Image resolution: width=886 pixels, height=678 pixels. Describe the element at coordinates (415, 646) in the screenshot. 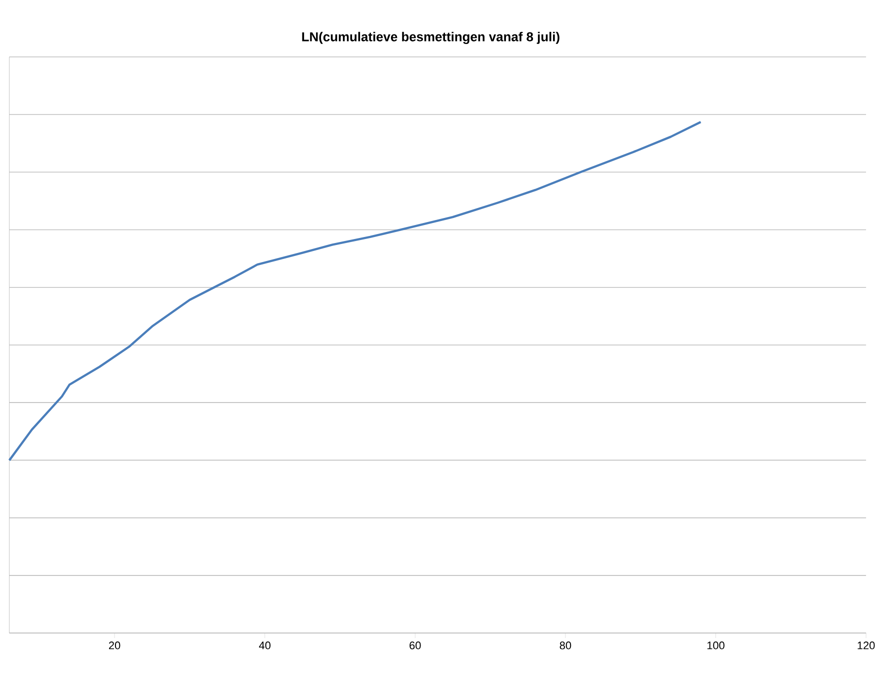

I see `x-tick-label: 60` at that location.